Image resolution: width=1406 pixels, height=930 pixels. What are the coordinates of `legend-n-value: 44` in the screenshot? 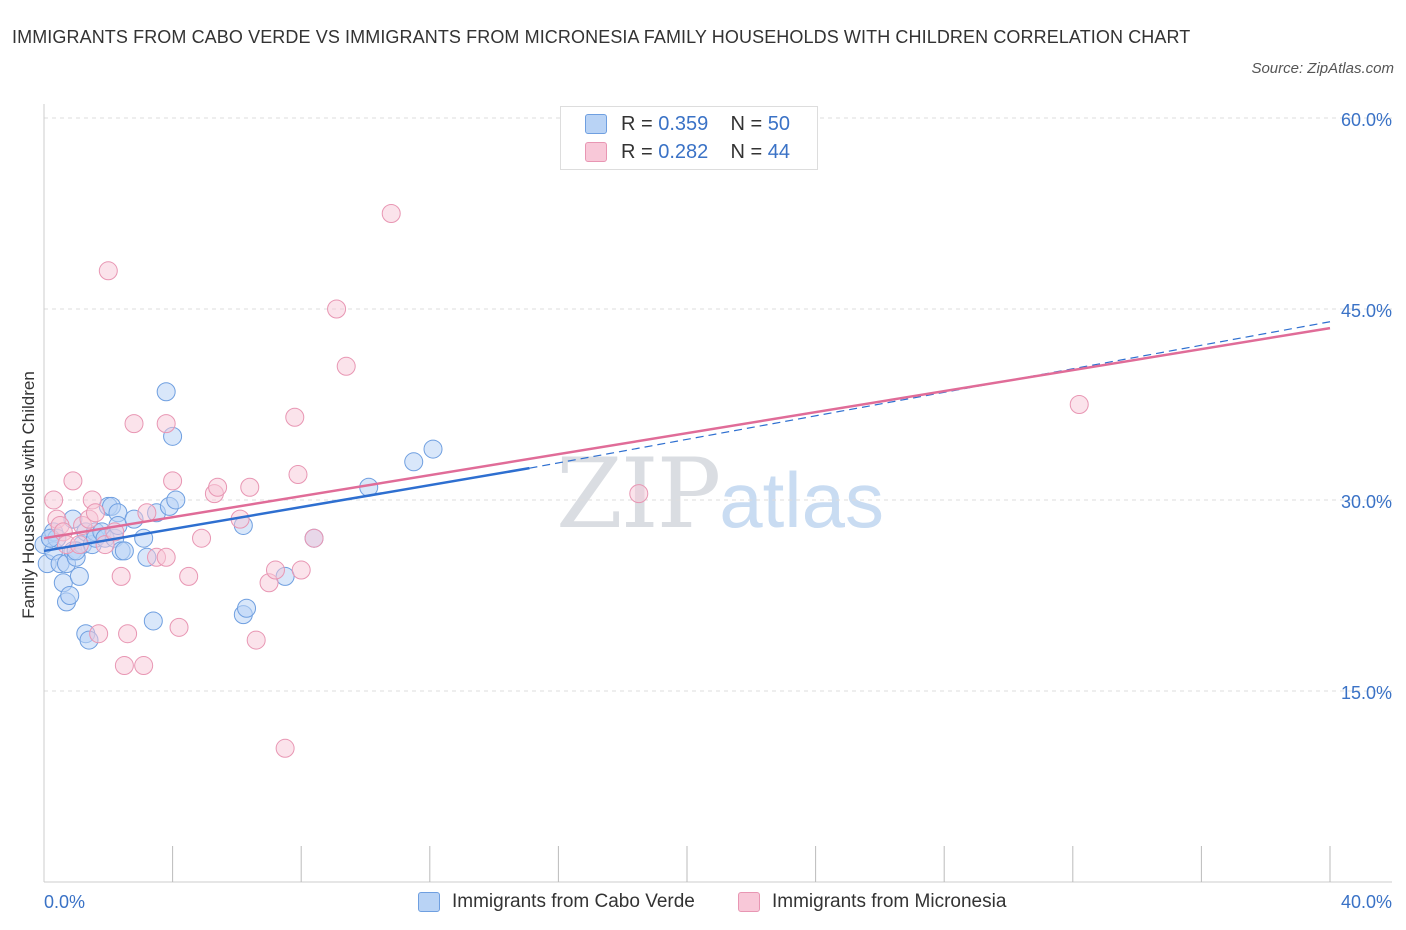 It's located at (779, 151).